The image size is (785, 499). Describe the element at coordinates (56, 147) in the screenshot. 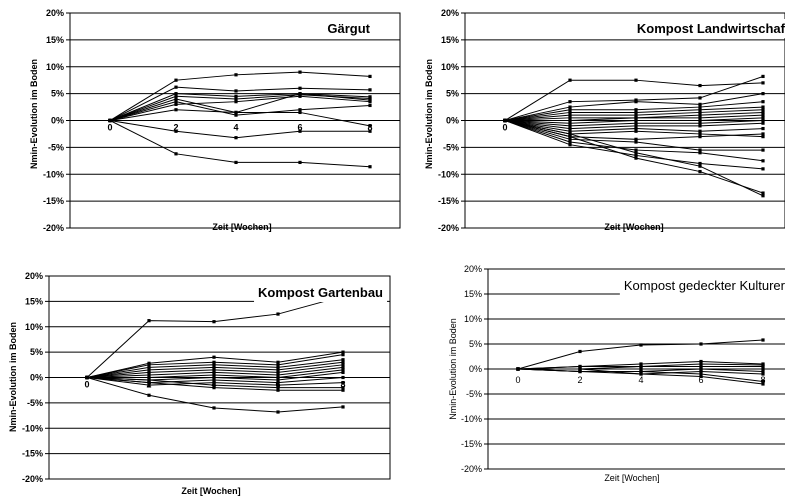

I see `y-tick-label: -5%` at that location.